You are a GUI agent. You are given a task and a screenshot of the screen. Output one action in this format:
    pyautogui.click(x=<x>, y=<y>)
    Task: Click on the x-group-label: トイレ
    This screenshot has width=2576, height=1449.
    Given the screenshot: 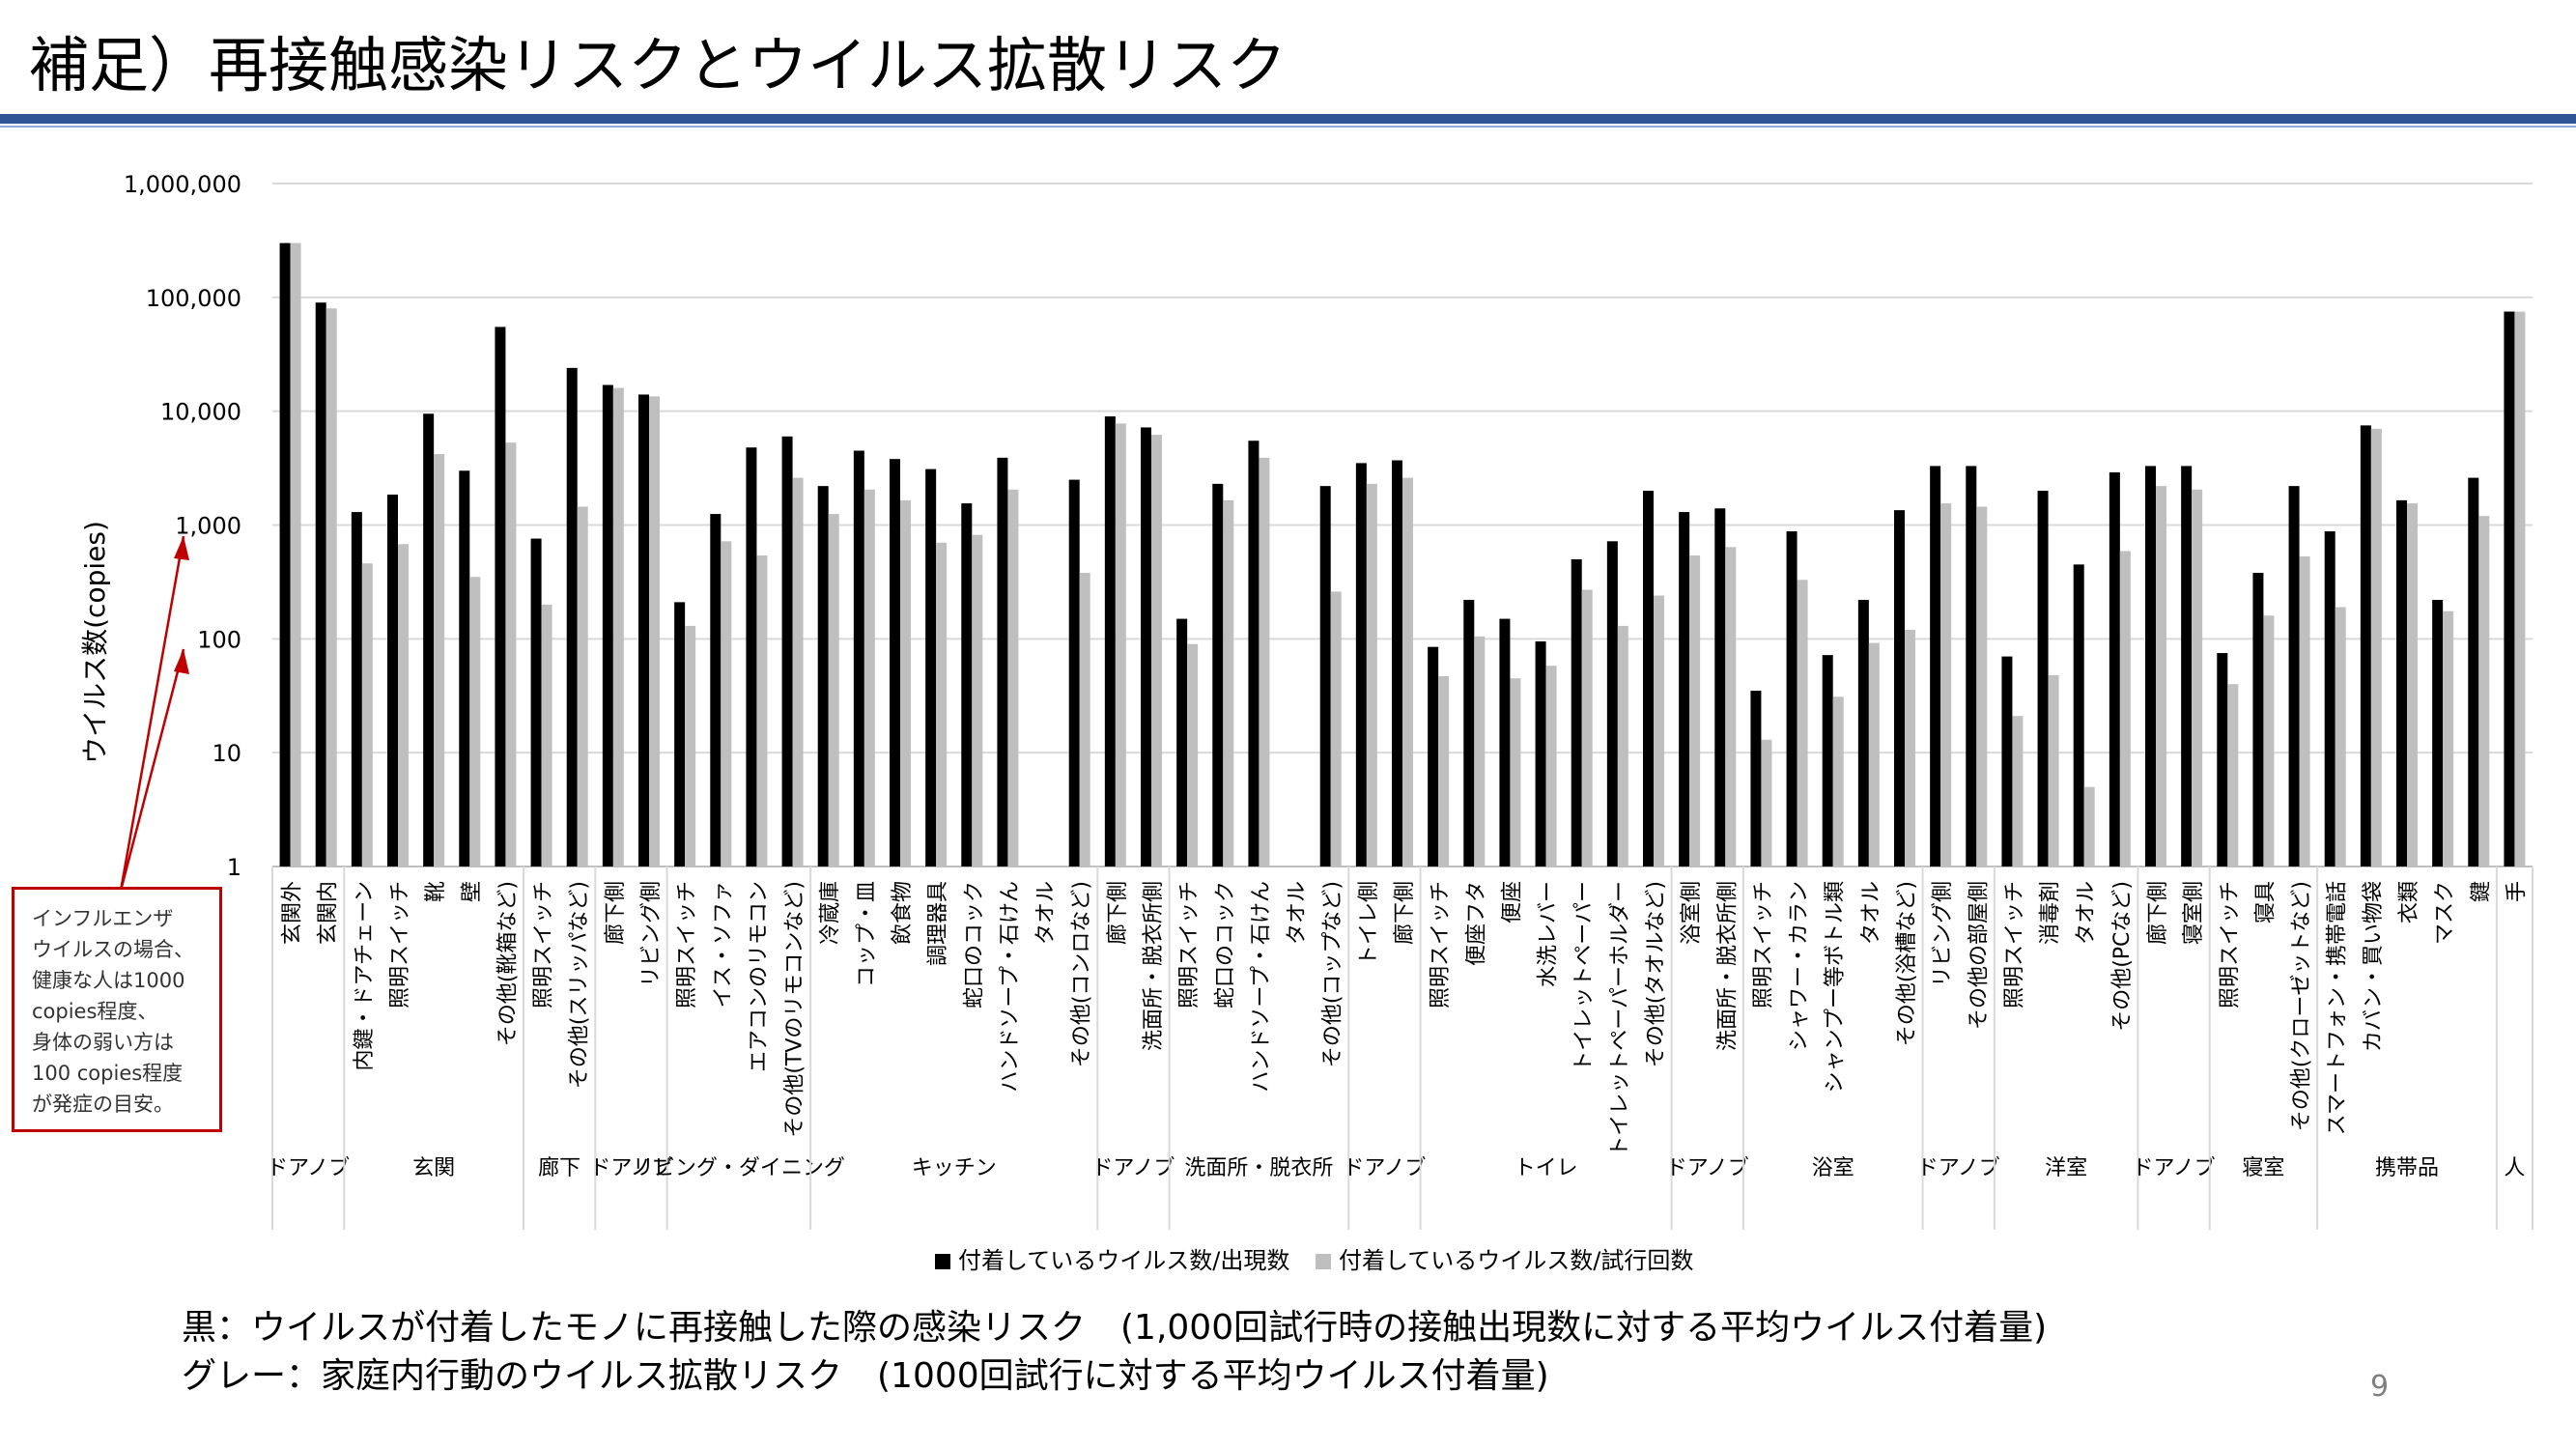 What is the action you would take?
    pyautogui.click(x=1546, y=1168)
    